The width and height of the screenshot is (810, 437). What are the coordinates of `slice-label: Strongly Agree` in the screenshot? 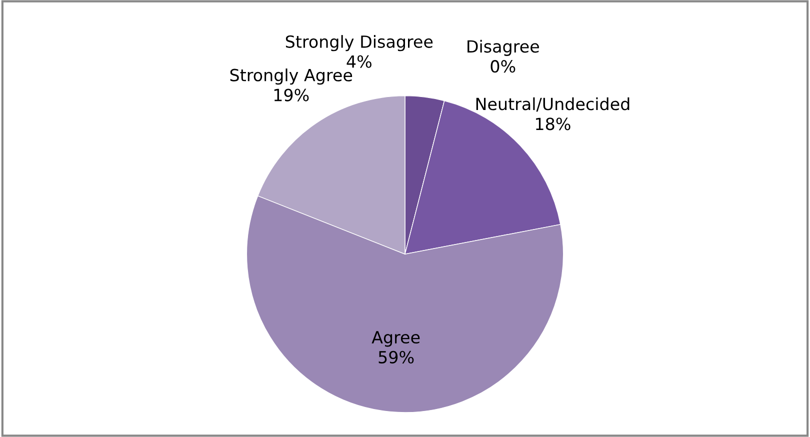 It's located at (291, 76).